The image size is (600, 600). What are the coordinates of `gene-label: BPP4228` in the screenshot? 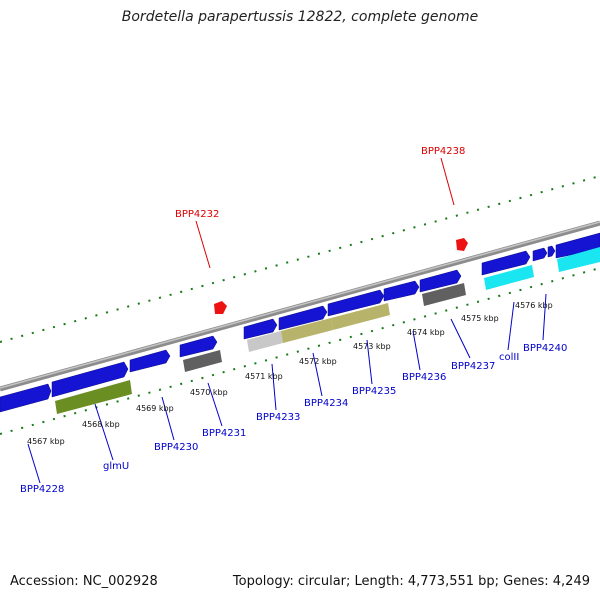 It's located at (42, 489).